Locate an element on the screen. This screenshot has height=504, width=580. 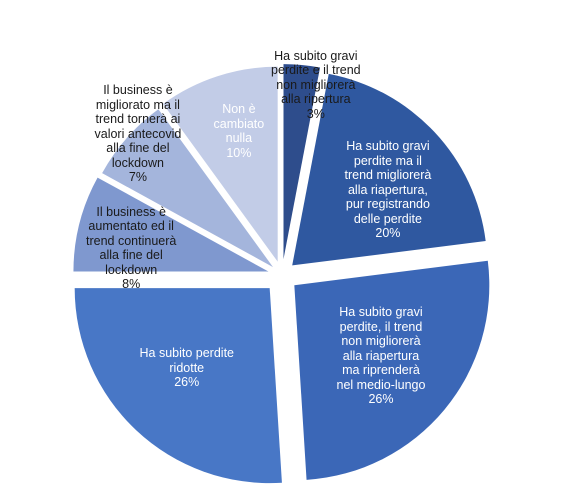
slice-category-label: Ha subito perdite ridotte is located at coordinates (187, 360).